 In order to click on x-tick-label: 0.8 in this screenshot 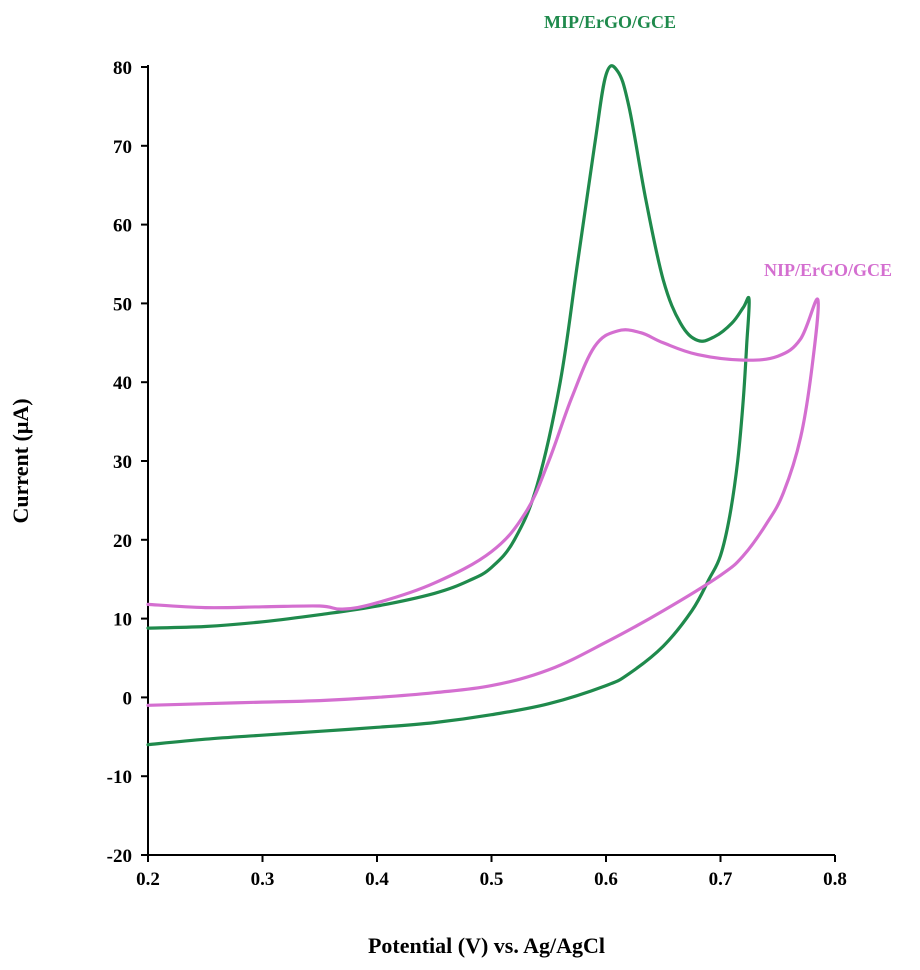, I will do `click(835, 879)`.